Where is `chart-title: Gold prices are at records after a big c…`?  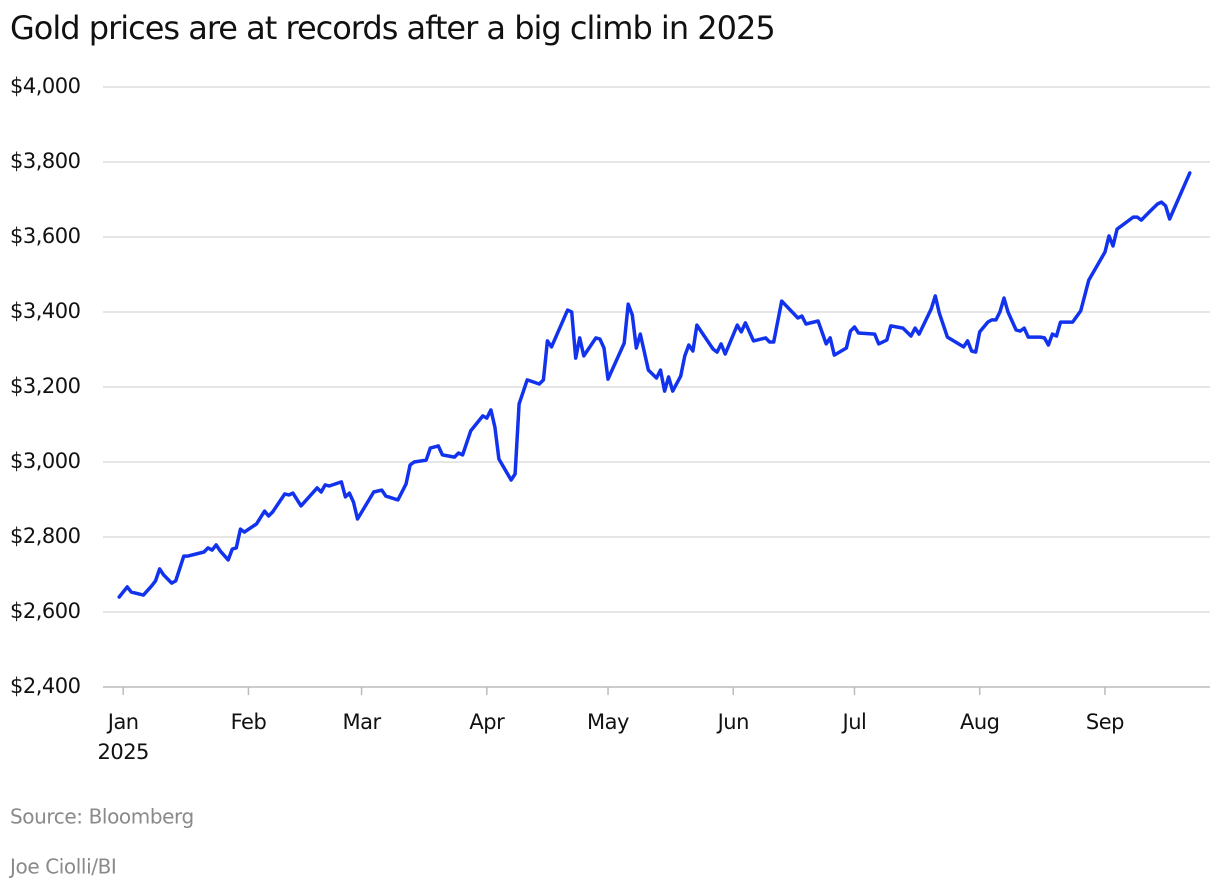
chart-title: Gold prices are at records after a big c… is located at coordinates (392, 28).